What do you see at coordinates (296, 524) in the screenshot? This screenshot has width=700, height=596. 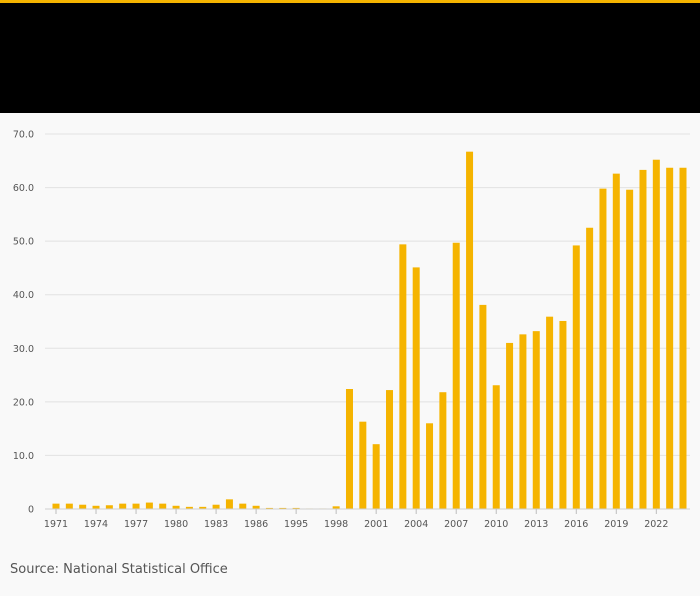 I see `x-tick-label: 1995` at bounding box center [296, 524].